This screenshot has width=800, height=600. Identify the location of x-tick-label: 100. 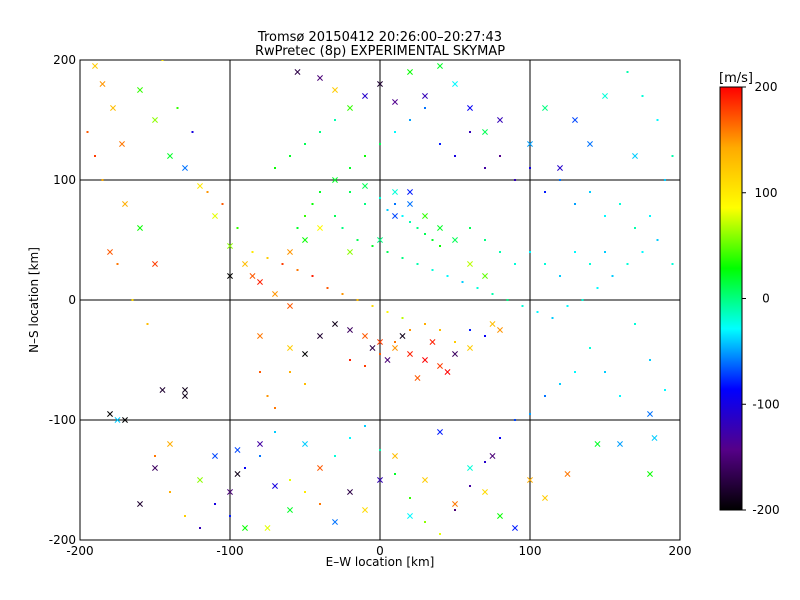
(530, 551).